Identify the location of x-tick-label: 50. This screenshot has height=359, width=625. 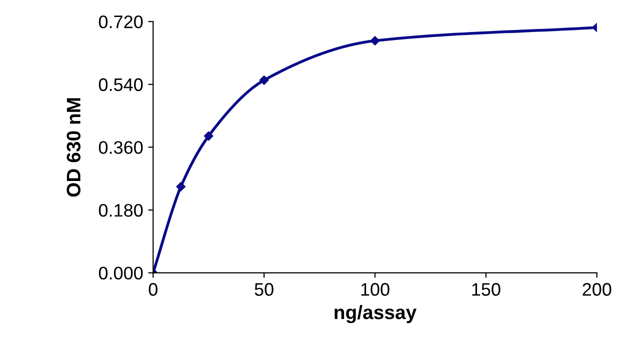
(264, 289).